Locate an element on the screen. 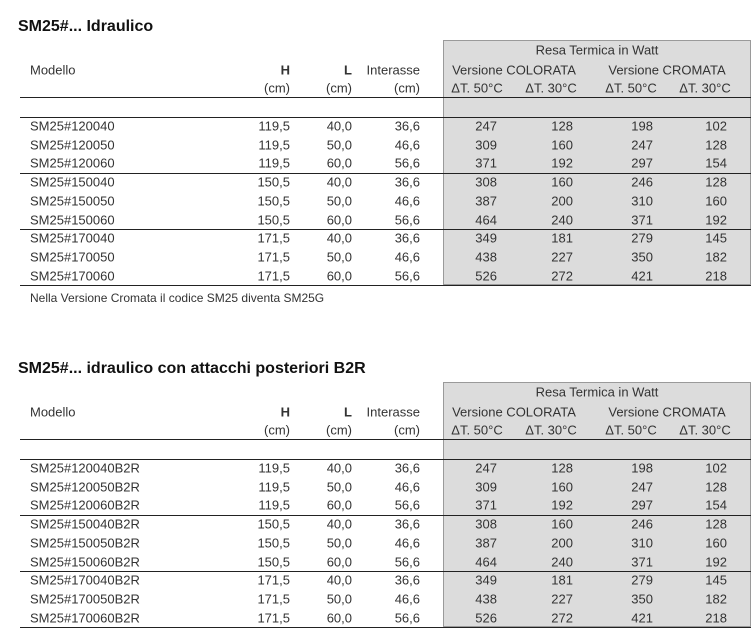 This screenshot has width=751, height=637. table-cell: 421 is located at coordinates (642, 618).